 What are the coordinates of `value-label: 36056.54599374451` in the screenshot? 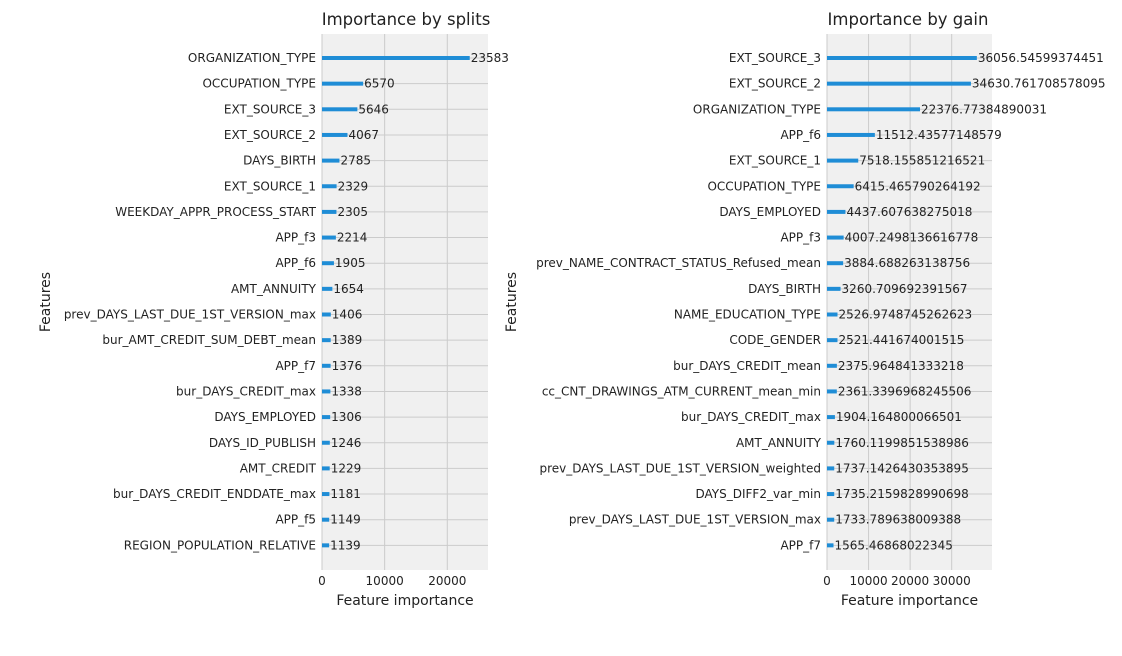 It's located at (1041, 58).